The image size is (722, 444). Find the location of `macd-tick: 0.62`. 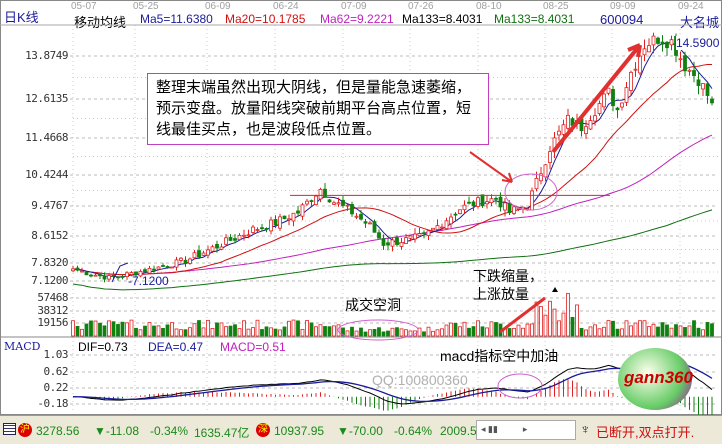

macd-tick: 0.62 is located at coordinates (56, 371).